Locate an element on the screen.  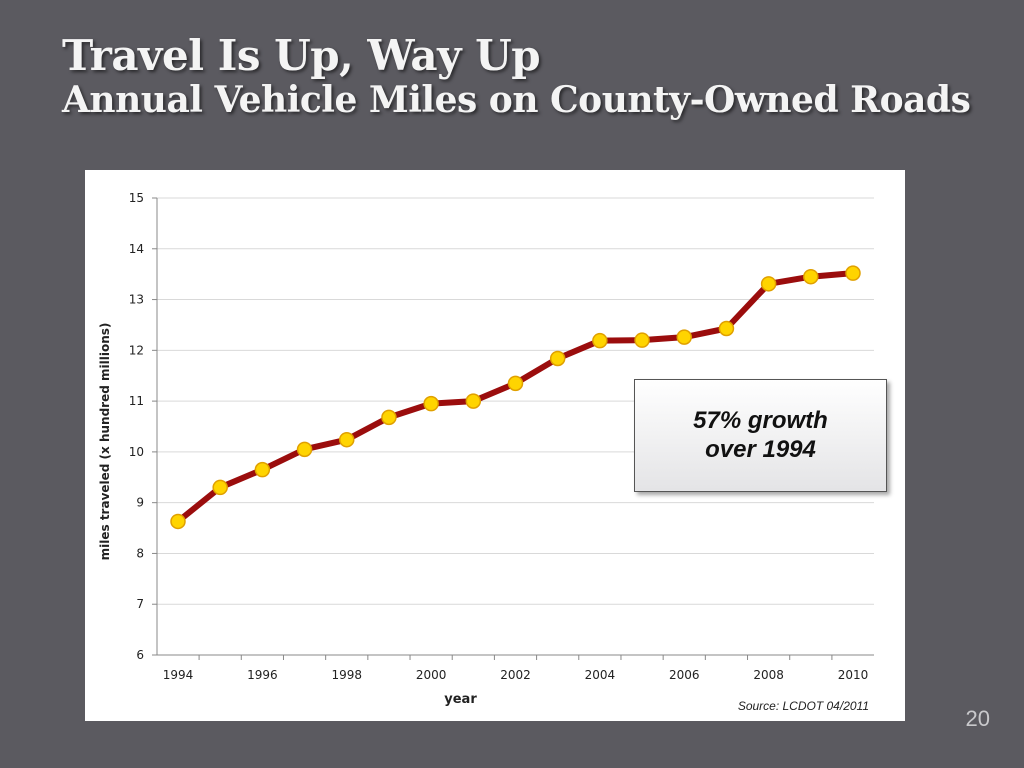
y-tick-label: 11 is located at coordinates (136, 401).